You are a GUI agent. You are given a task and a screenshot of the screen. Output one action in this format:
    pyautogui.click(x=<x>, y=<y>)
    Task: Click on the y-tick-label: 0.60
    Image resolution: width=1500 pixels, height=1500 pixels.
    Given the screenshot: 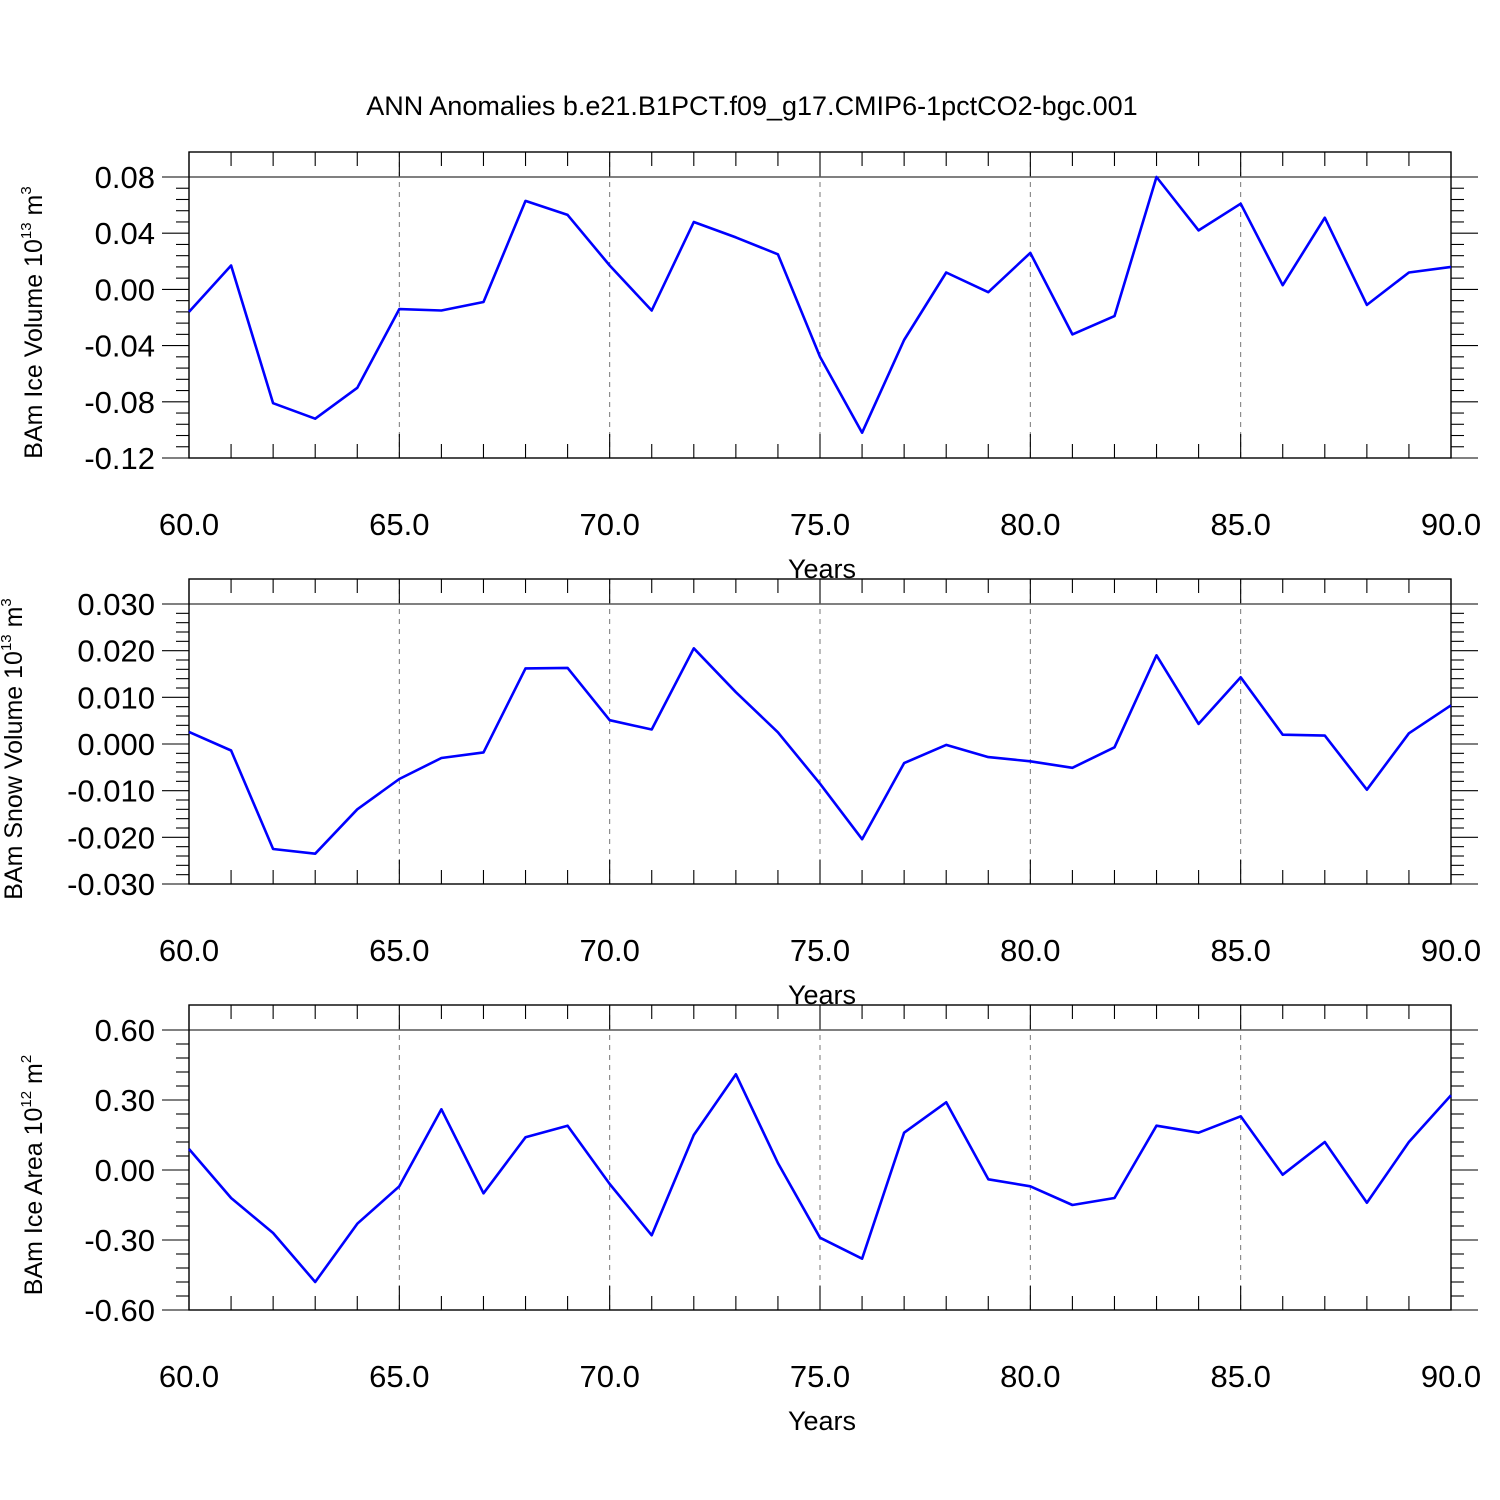 What is the action you would take?
    pyautogui.click(x=125, y=1030)
    